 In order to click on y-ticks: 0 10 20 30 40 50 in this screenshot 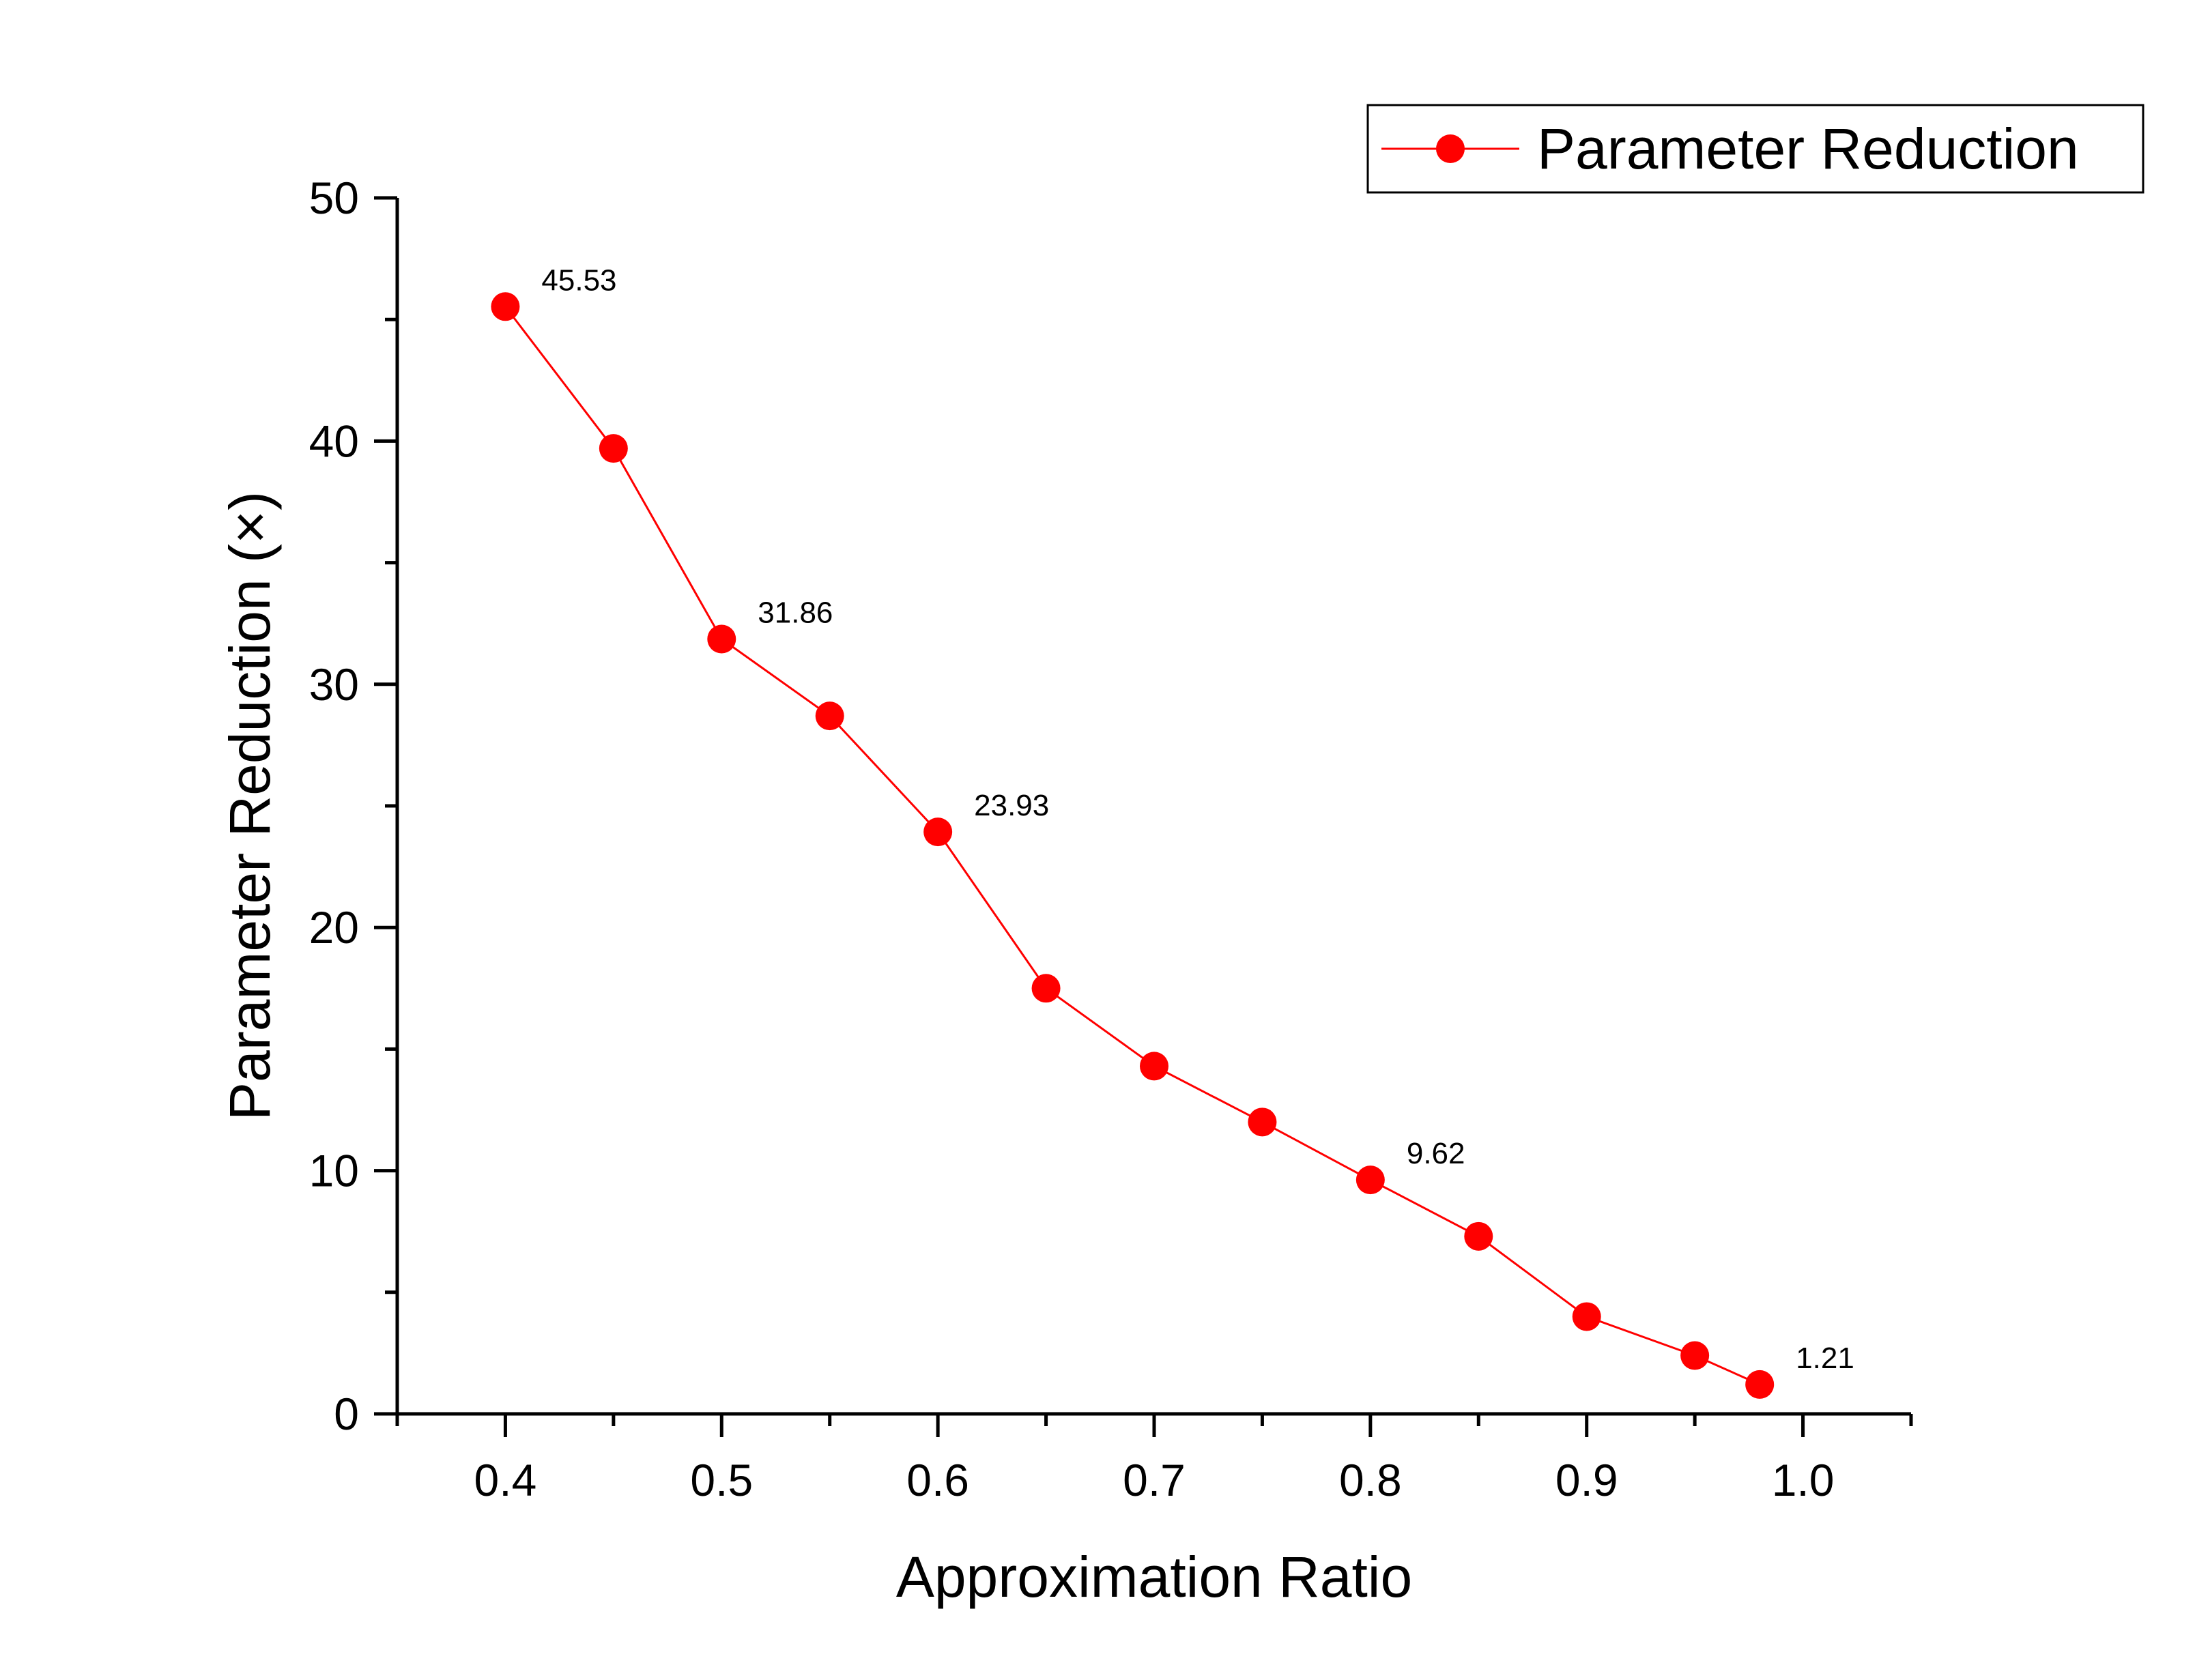, I will do `click(353, 806)`.